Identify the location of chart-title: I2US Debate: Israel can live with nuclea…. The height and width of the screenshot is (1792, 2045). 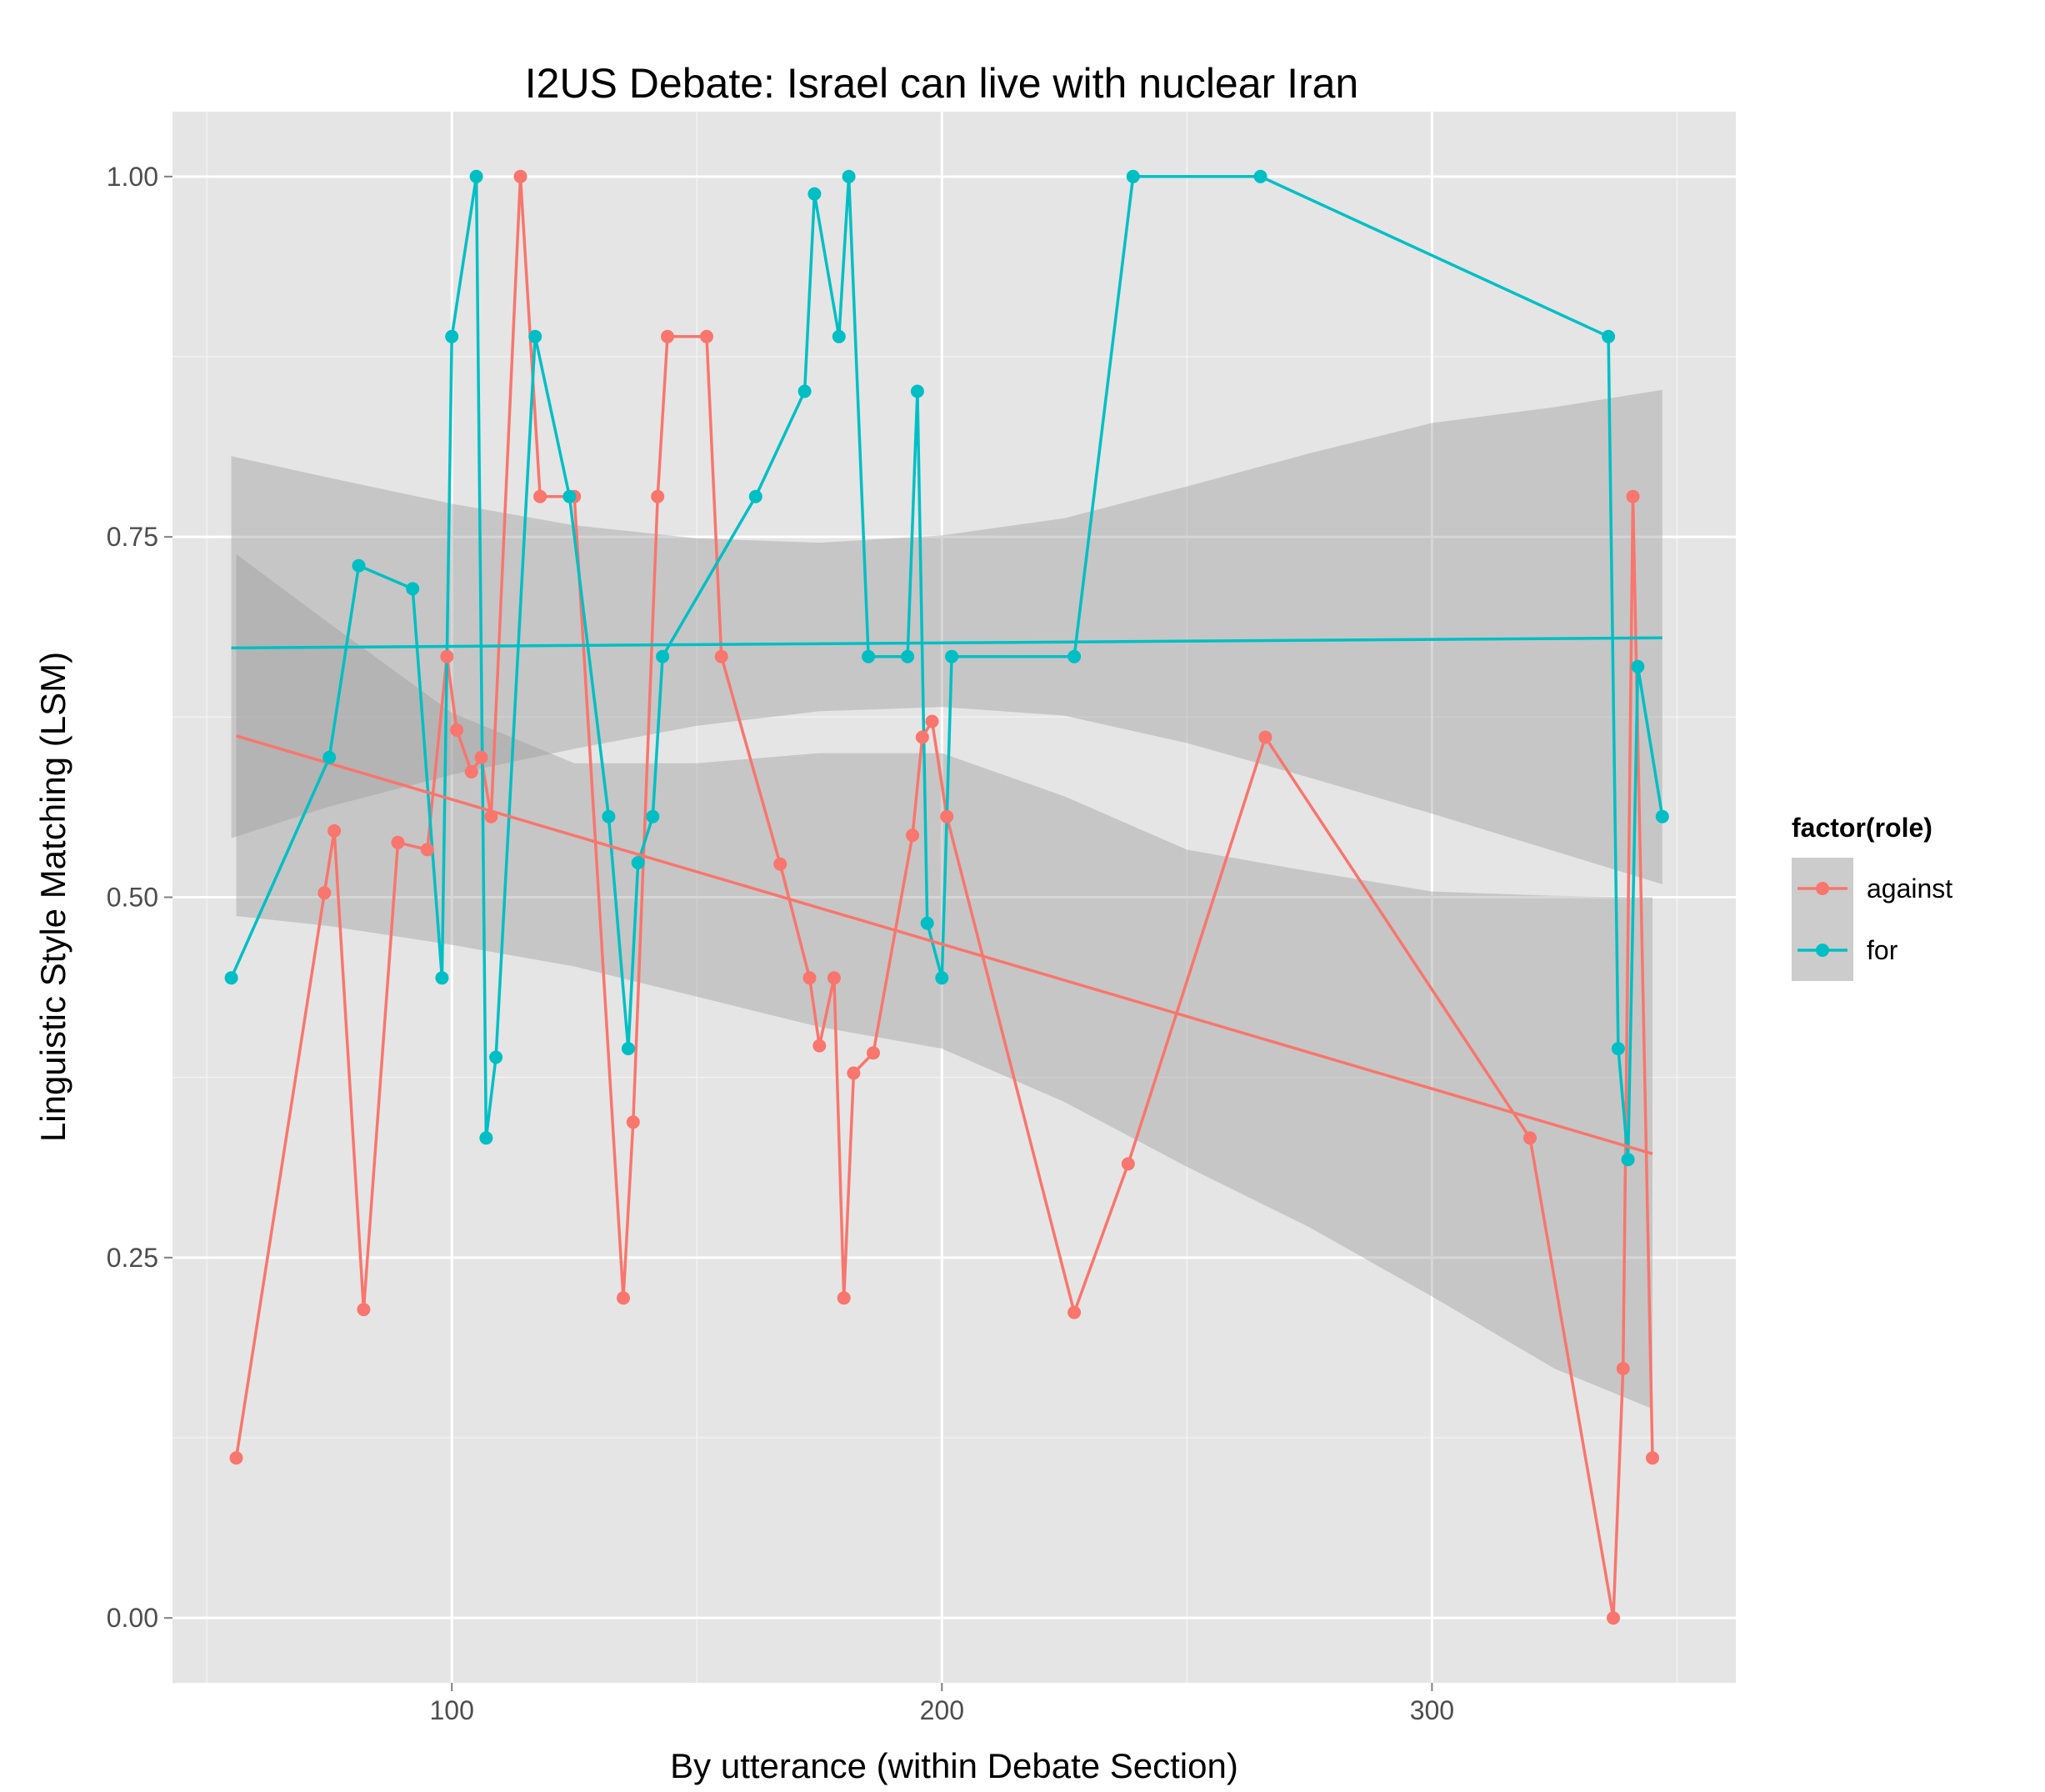
(942, 83).